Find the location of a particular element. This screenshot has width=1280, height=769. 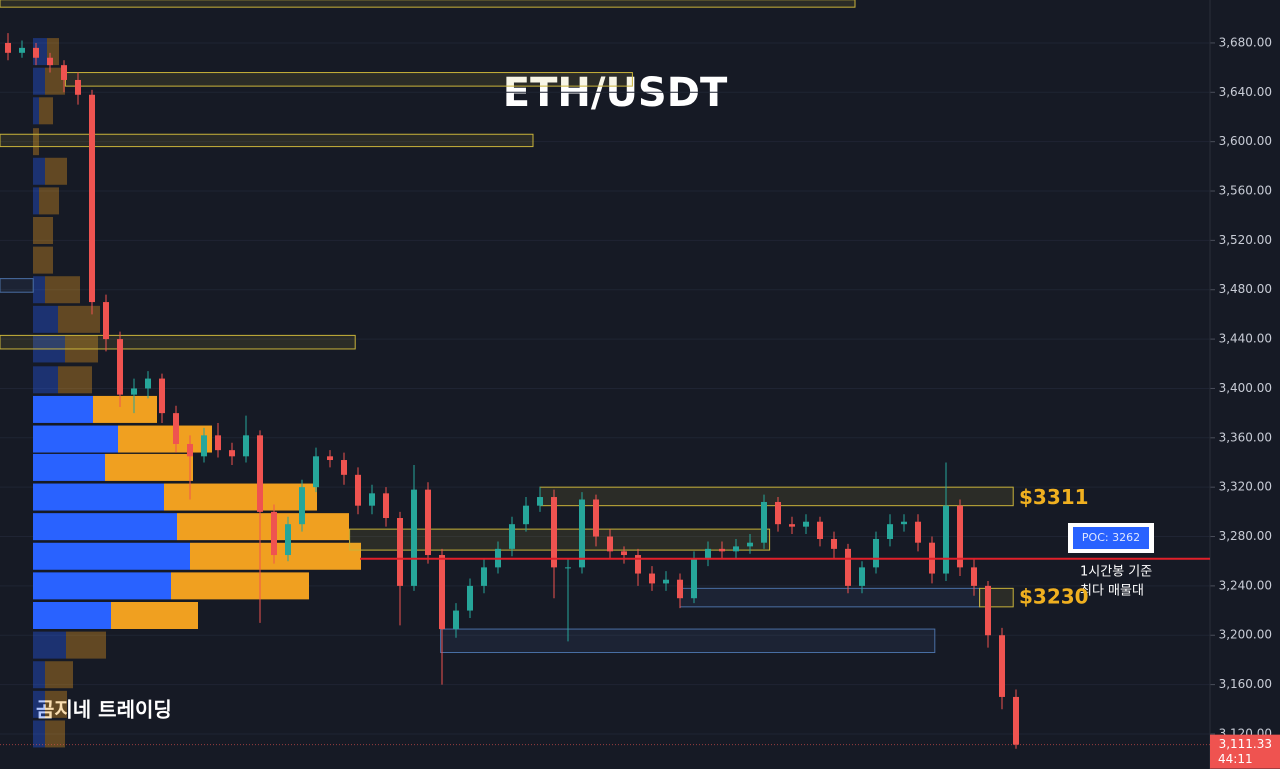

y-tick-label: 3,360.00 is located at coordinates (1245, 437).